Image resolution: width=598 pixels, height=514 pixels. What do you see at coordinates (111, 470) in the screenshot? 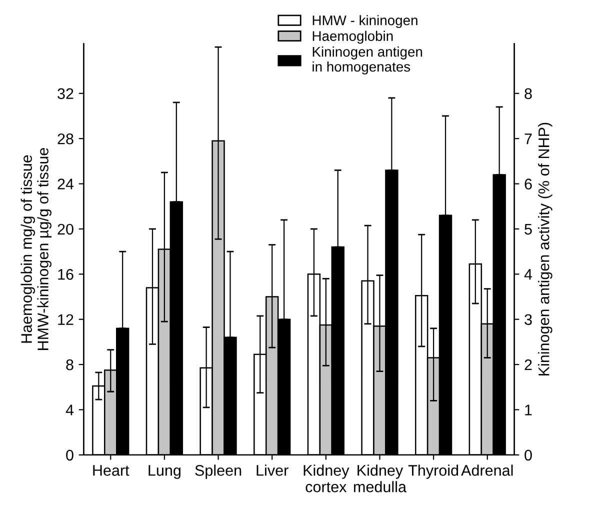
I see `x-tick-label: Heart` at bounding box center [111, 470].